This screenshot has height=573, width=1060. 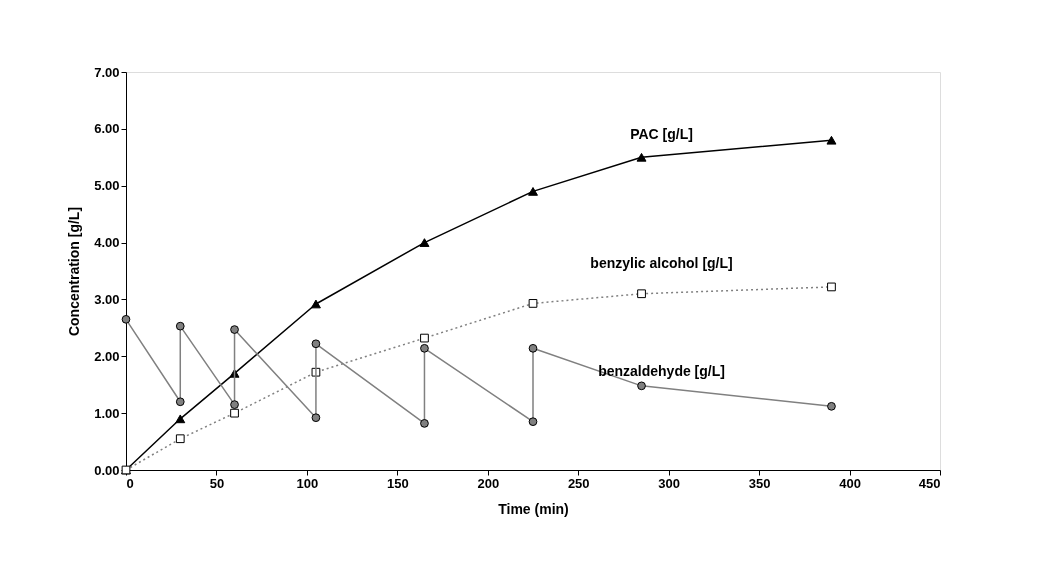 What do you see at coordinates (217, 483) in the screenshot?
I see `x-tick-label: 50` at bounding box center [217, 483].